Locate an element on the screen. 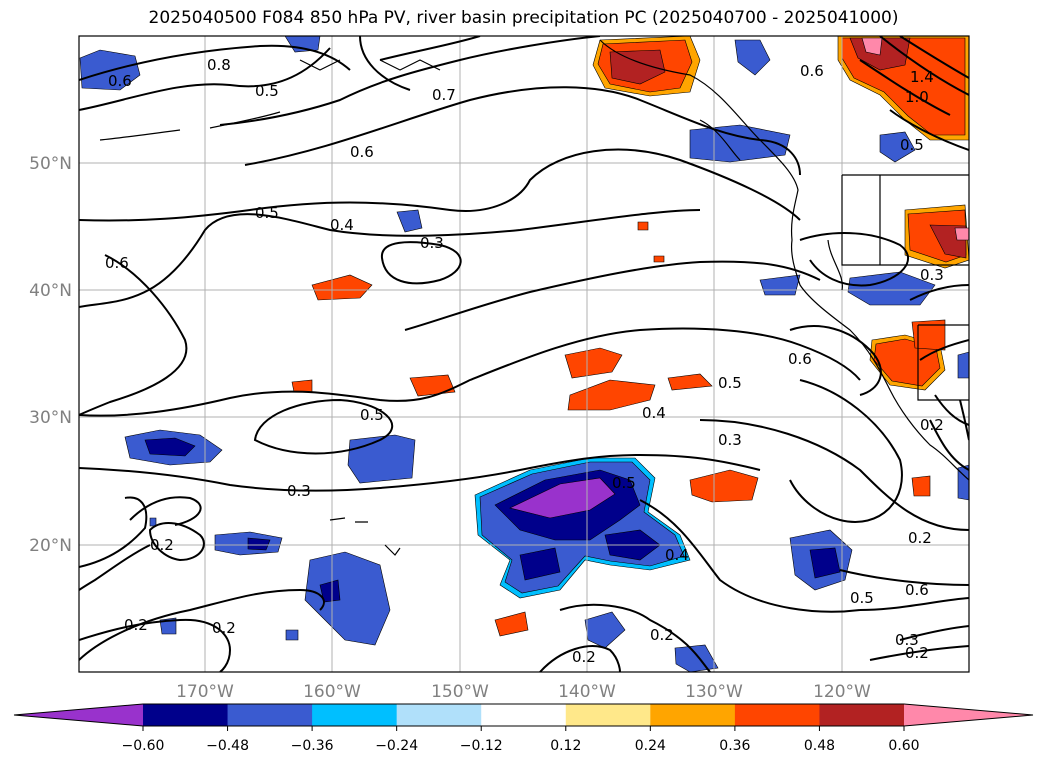 The width and height of the screenshot is (1047, 765). lat-label: 20°N is located at coordinates (50, 546).